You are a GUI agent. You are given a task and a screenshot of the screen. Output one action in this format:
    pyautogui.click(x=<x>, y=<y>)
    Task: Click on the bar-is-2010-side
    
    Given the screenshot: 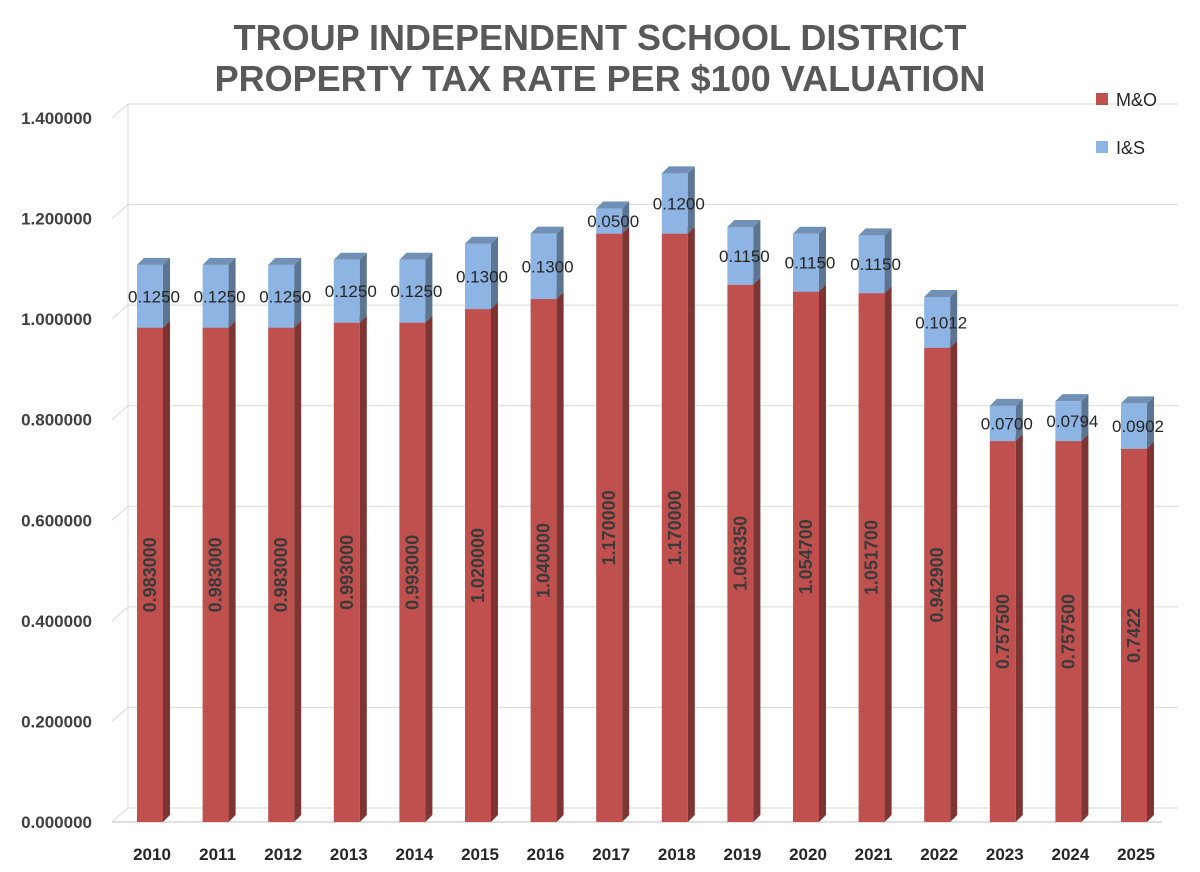 What is the action you would take?
    pyautogui.click(x=166, y=292)
    